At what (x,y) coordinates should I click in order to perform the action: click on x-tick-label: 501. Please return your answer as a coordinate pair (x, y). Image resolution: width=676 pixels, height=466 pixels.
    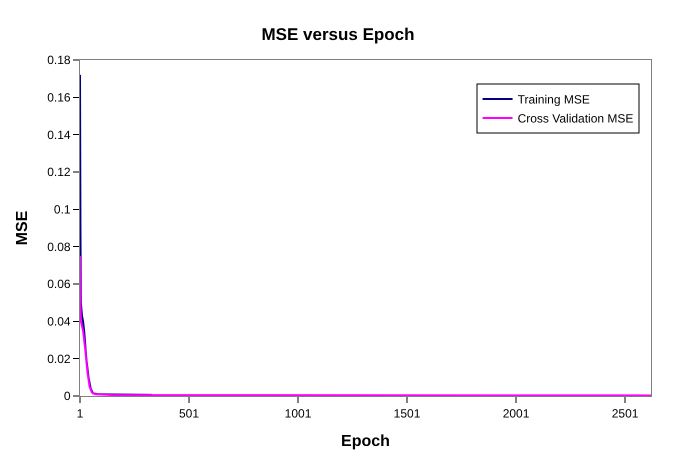
    Looking at the image, I should click on (189, 413).